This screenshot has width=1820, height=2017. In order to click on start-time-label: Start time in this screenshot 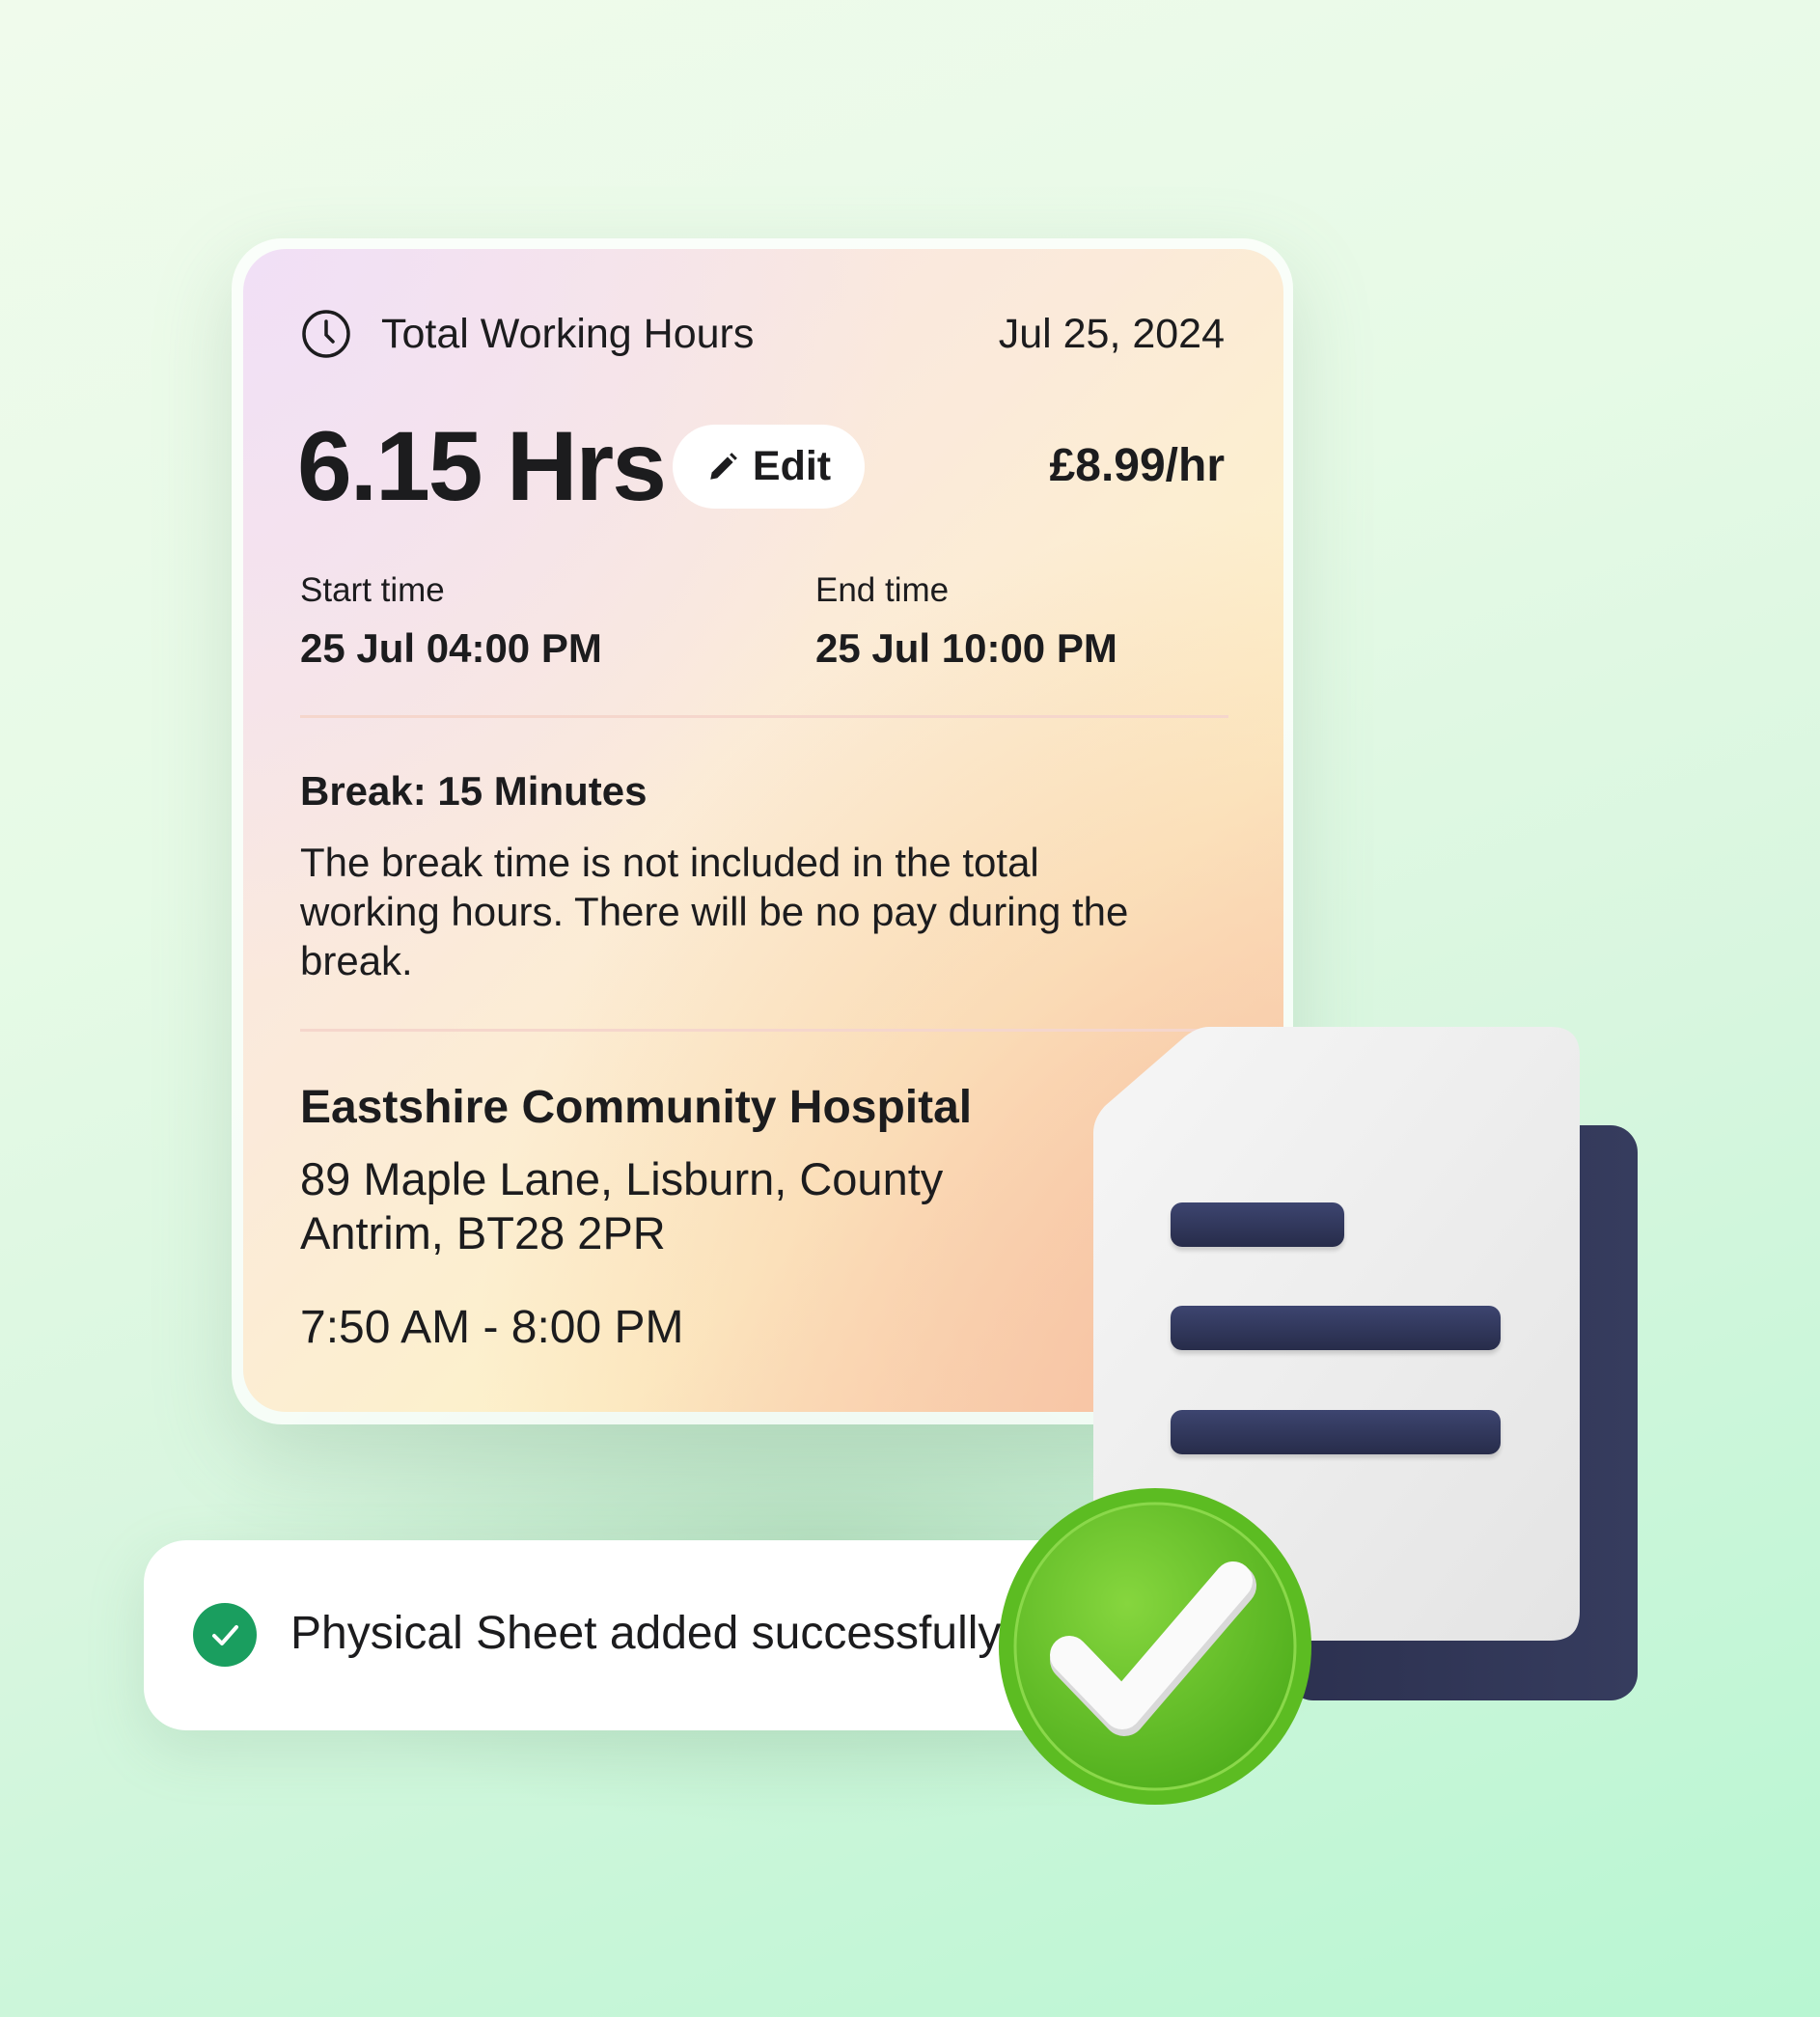, I will do `click(372, 590)`.